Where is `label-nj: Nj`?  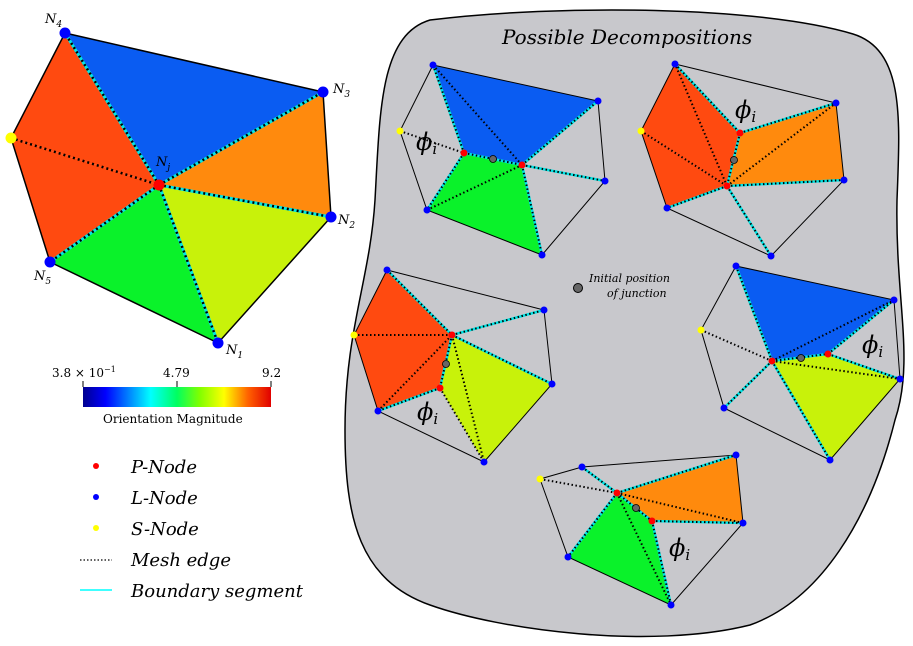 label-nj: Nj is located at coordinates (162, 164).